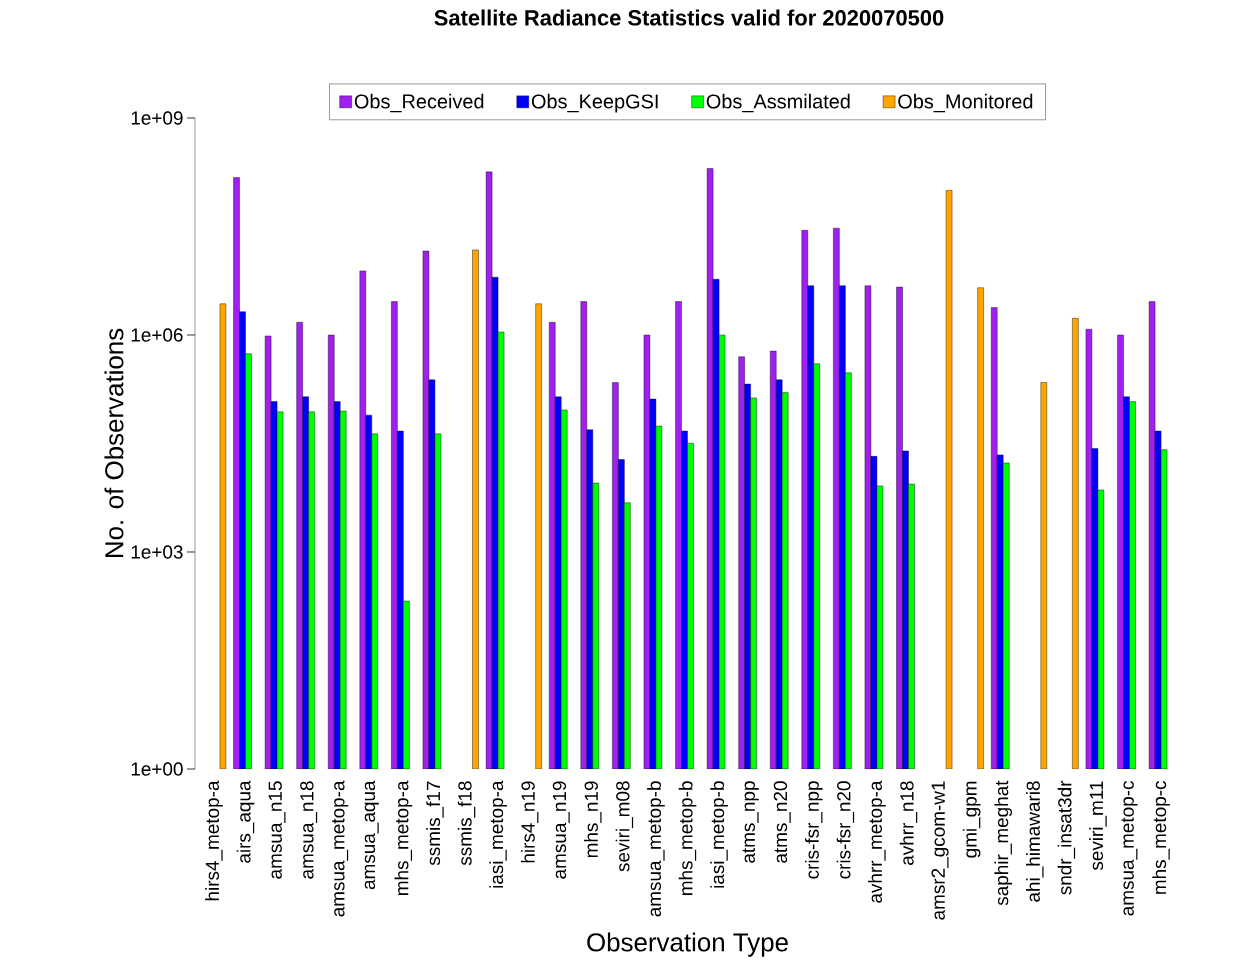 The image size is (1255, 964). What do you see at coordinates (157, 769) in the screenshot?
I see `y-tick-label: 1e+00` at bounding box center [157, 769].